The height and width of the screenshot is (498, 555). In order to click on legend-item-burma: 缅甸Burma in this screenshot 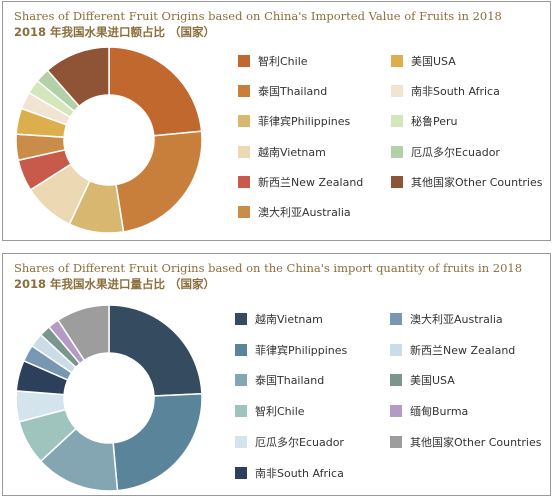, I will do `click(429, 411)`.